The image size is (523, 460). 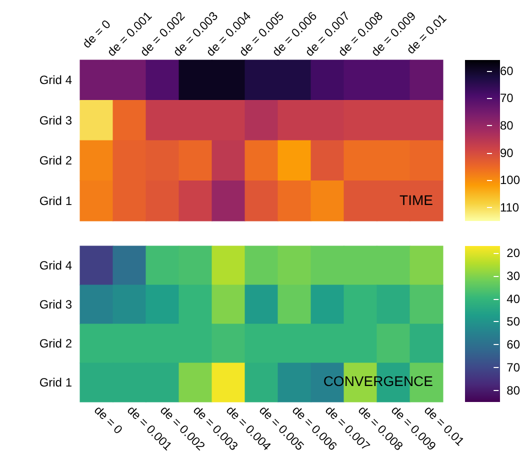 What do you see at coordinates (513, 299) in the screenshot?
I see `color-bar-label: 40` at bounding box center [513, 299].